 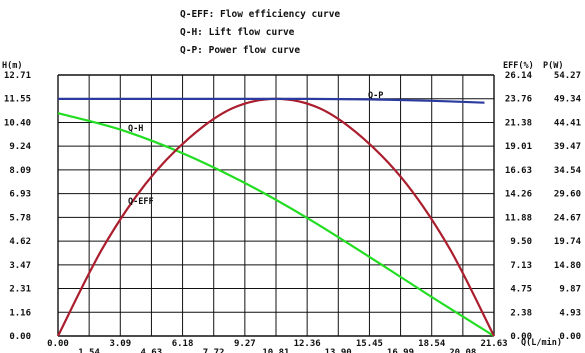 I want to click on eff-tick-label: 23.76, so click(x=518, y=100).